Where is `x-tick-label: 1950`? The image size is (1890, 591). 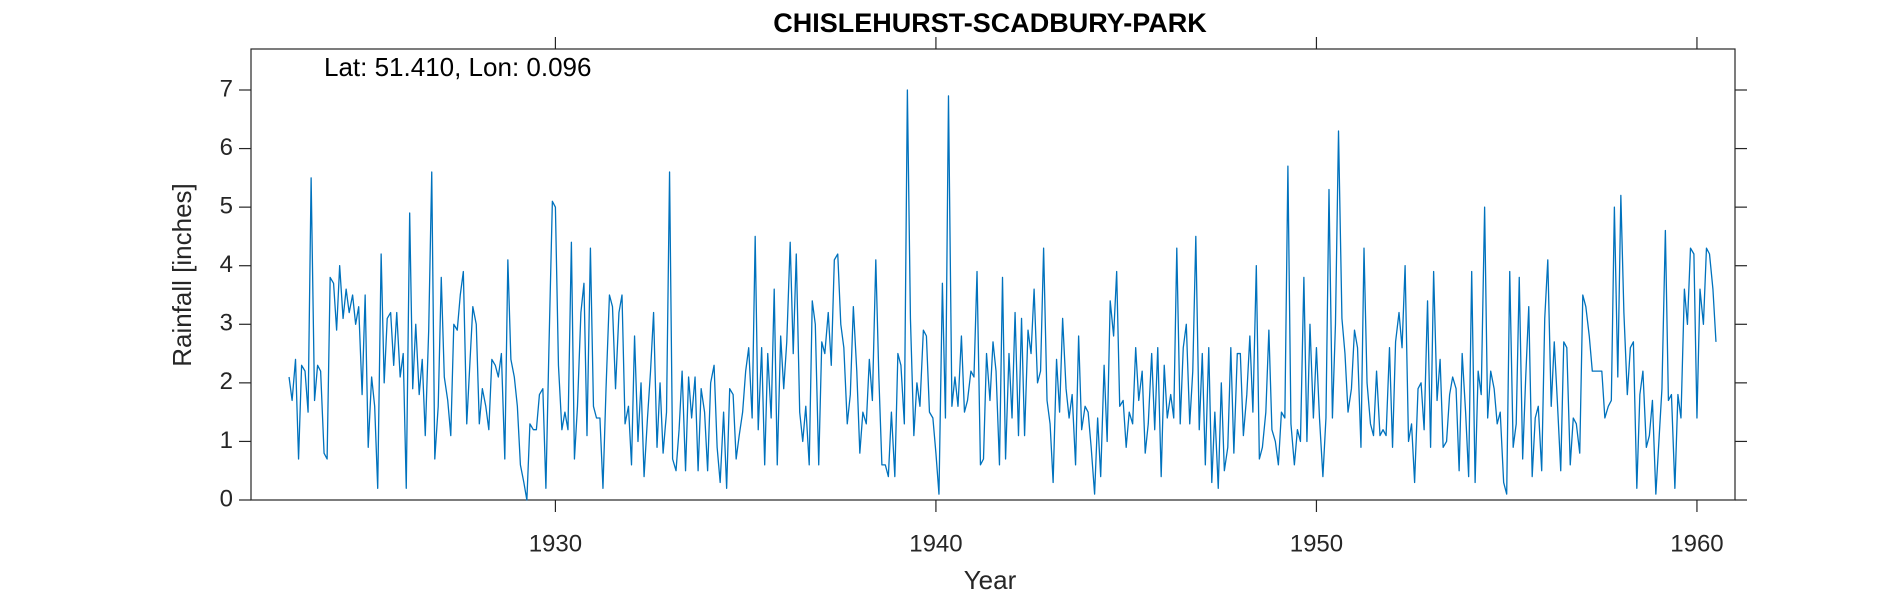
x-tick-label: 1950 is located at coordinates (1316, 543).